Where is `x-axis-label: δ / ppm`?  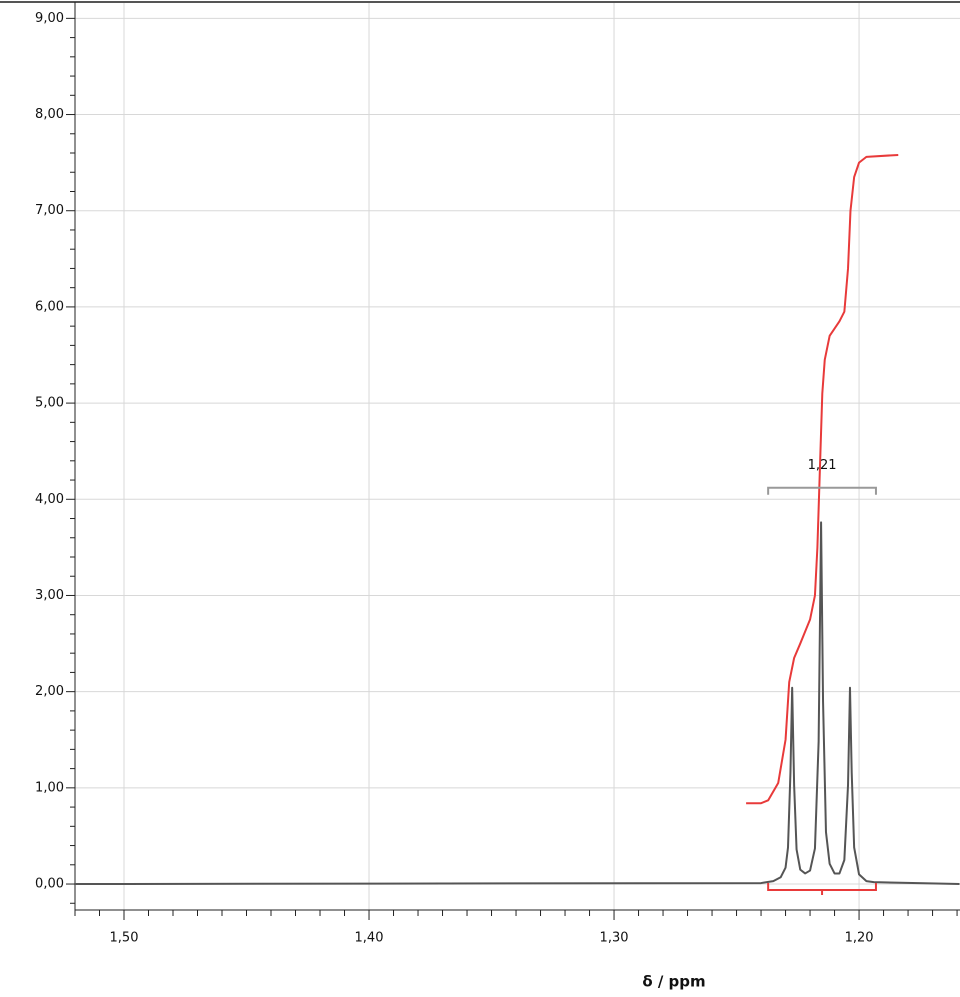 x-axis-label: δ / ppm is located at coordinates (673, 982).